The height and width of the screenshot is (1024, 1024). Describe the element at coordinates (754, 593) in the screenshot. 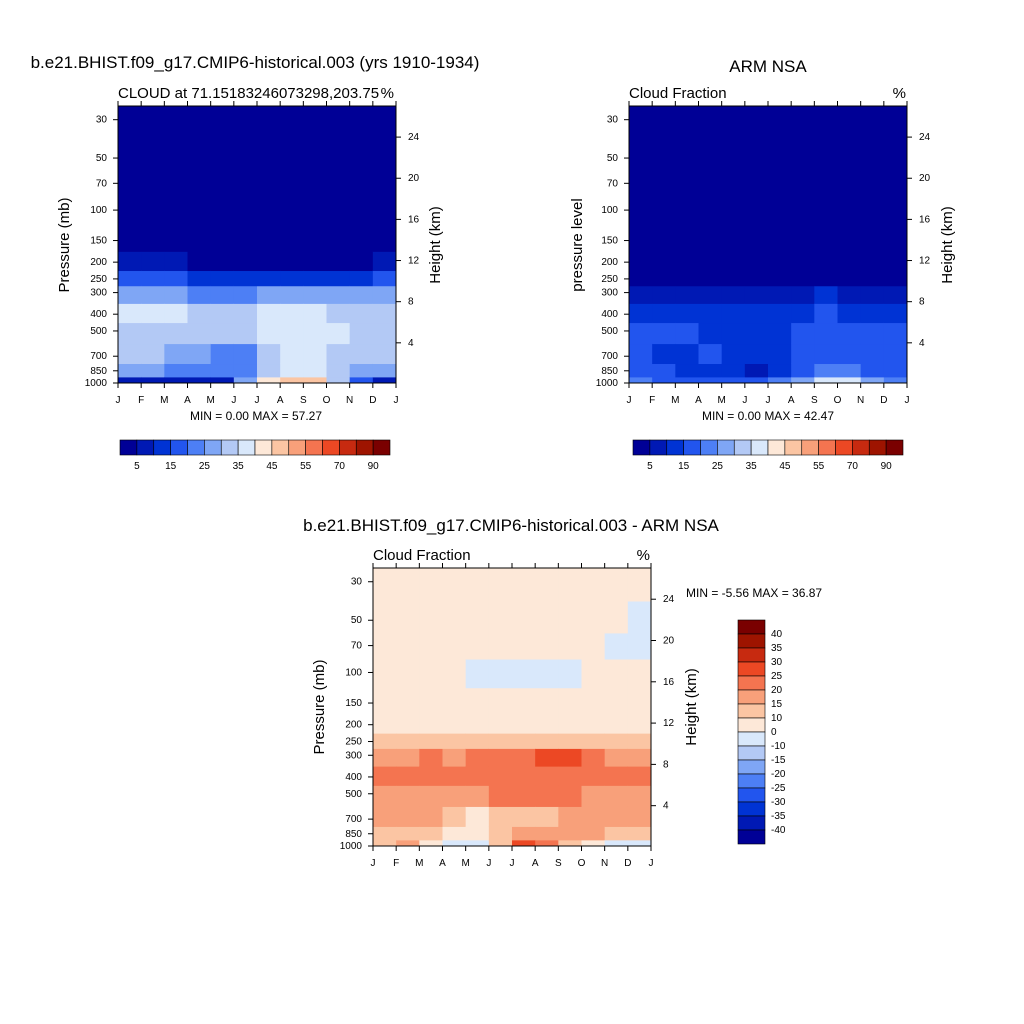

I see `diff-min-max: MIN = -5.56 MAX = 36.87` at that location.